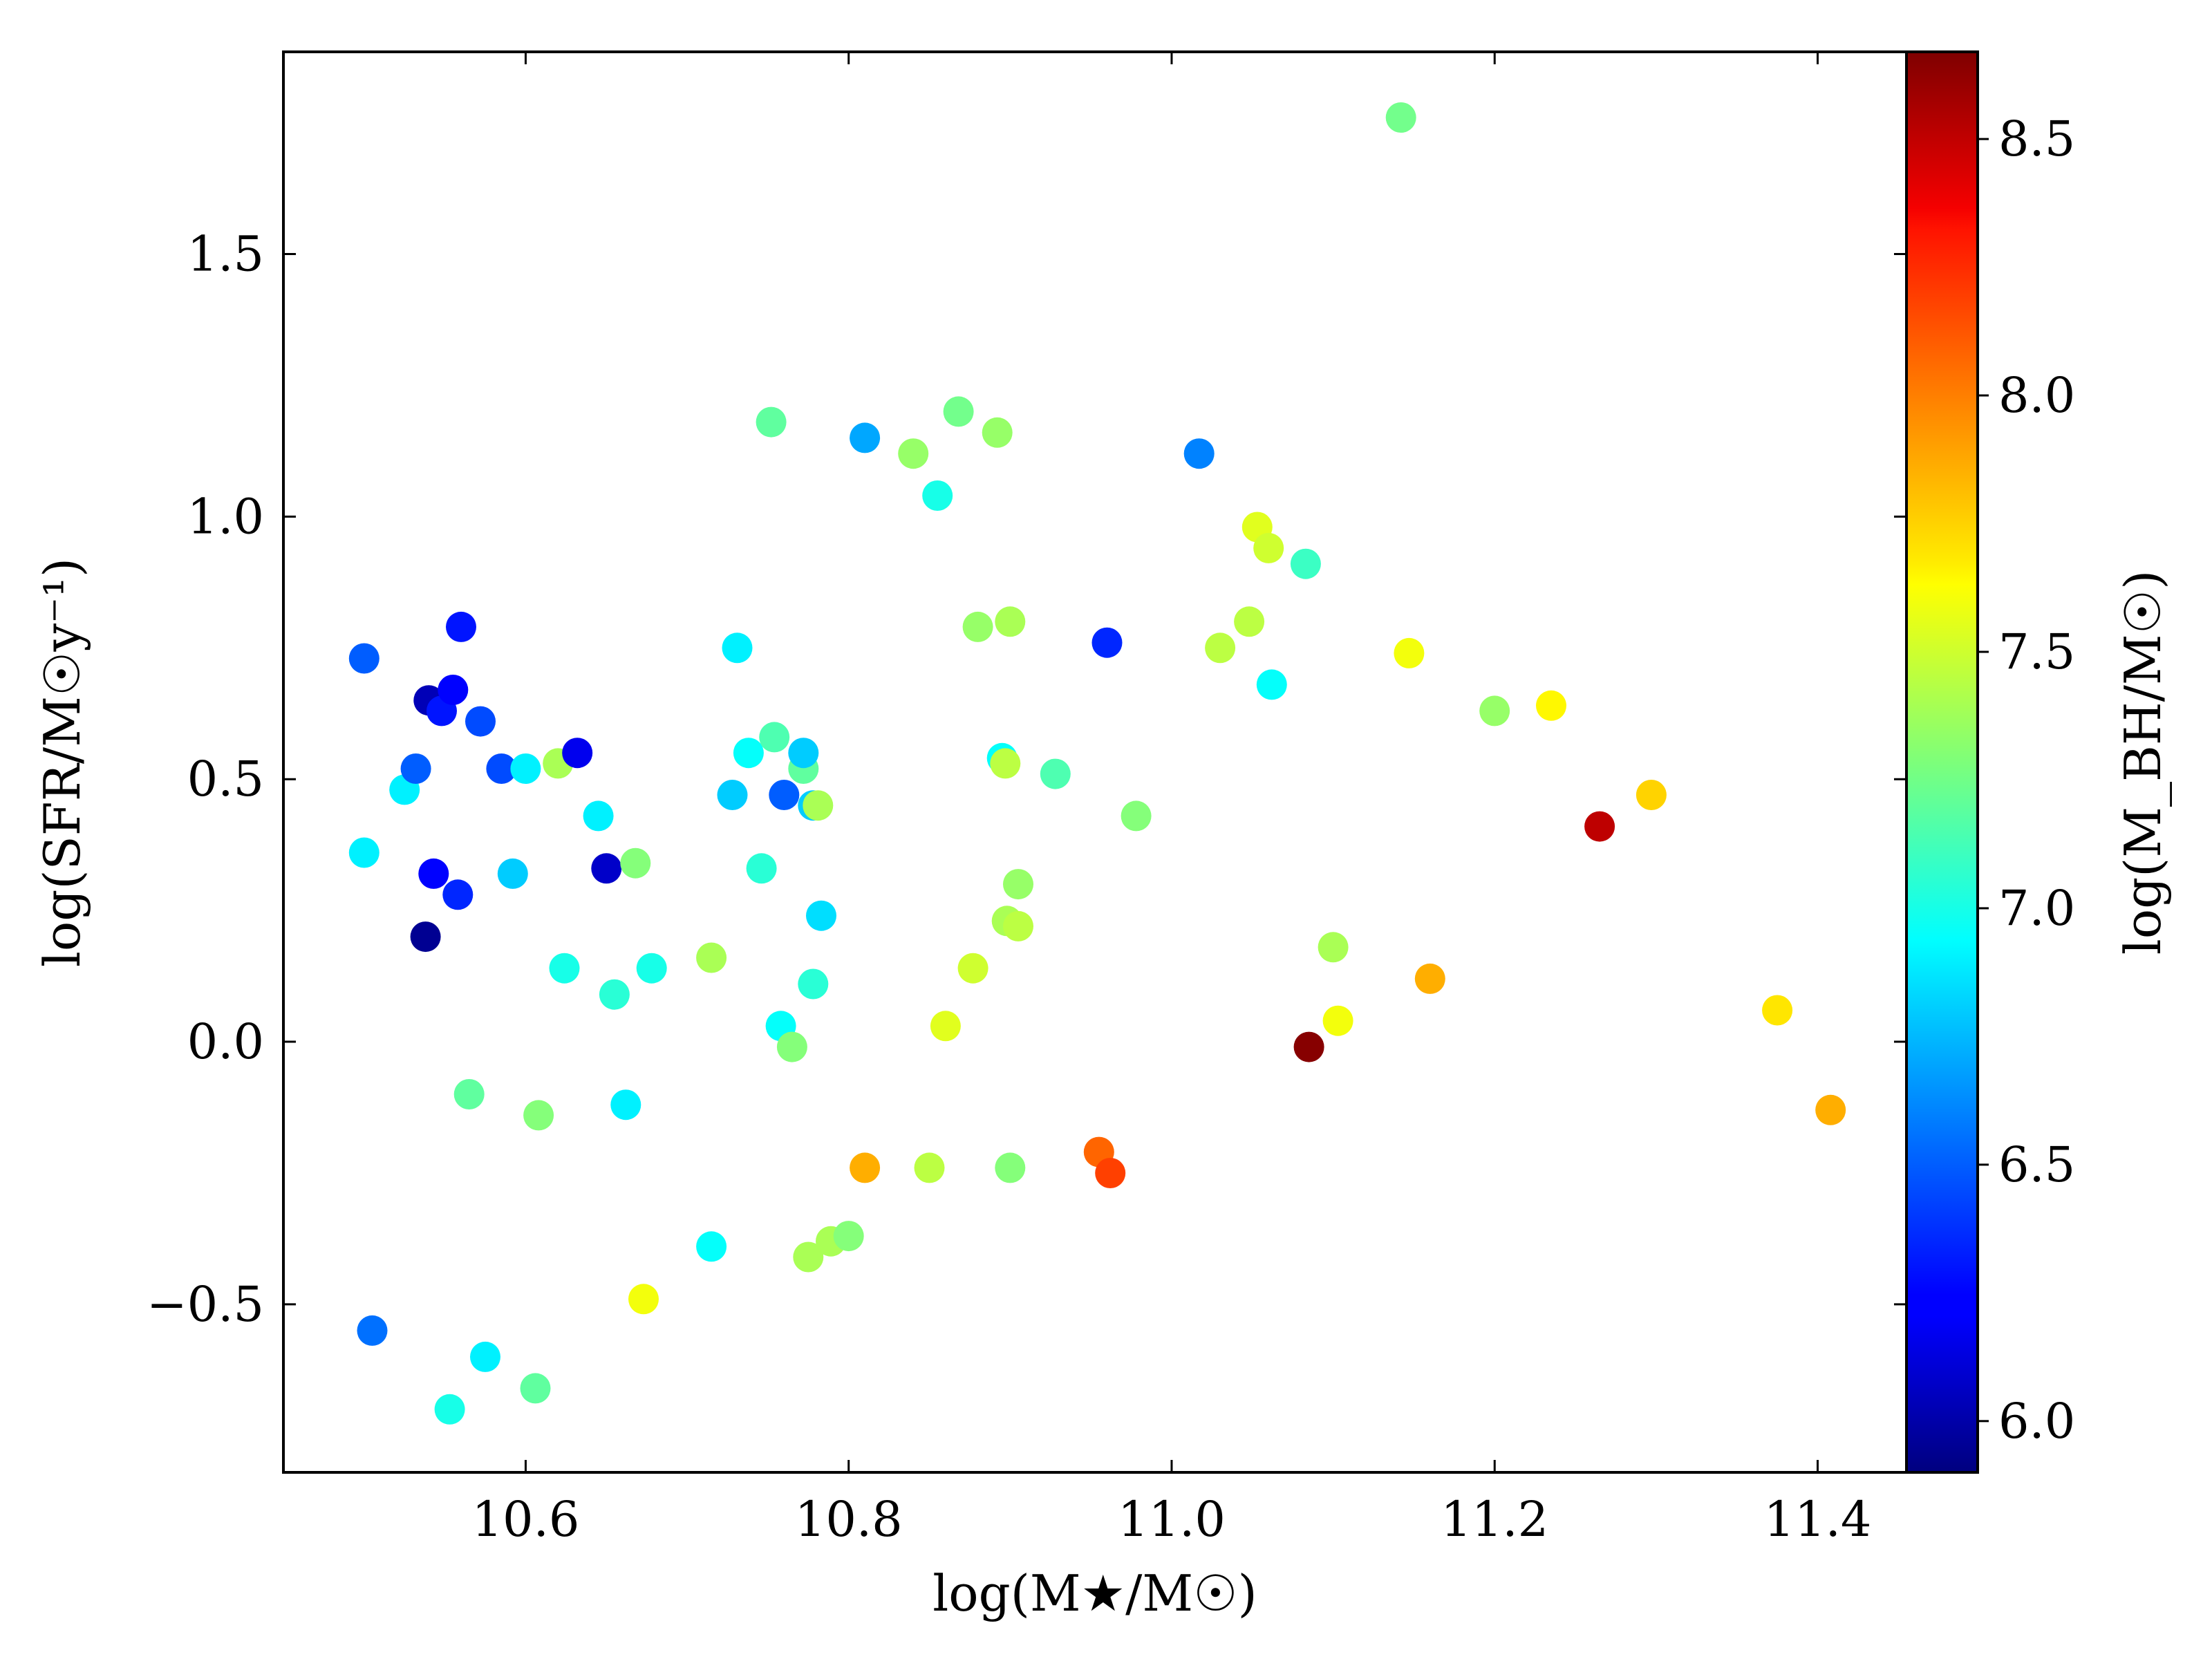 This screenshot has height=1659, width=2212. Describe the element at coordinates (2036, 139) in the screenshot. I see `colorbar-tick-label: 8.5` at that location.